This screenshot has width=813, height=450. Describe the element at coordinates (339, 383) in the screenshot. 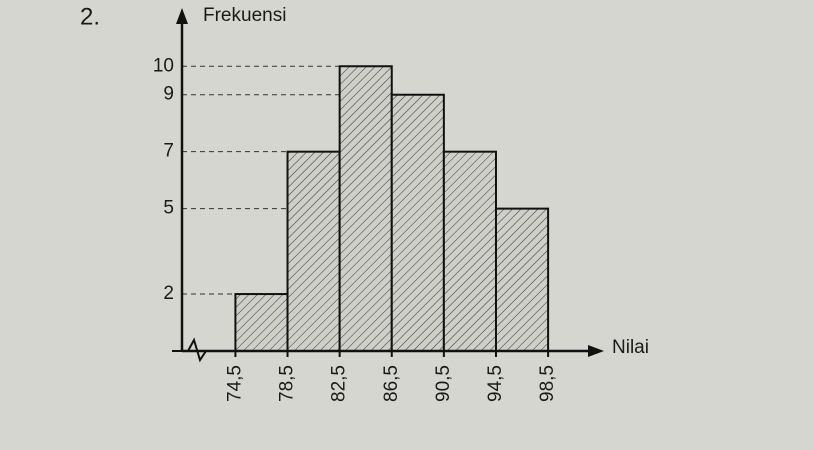

I see `x-tick-label: 82,5` at that location.